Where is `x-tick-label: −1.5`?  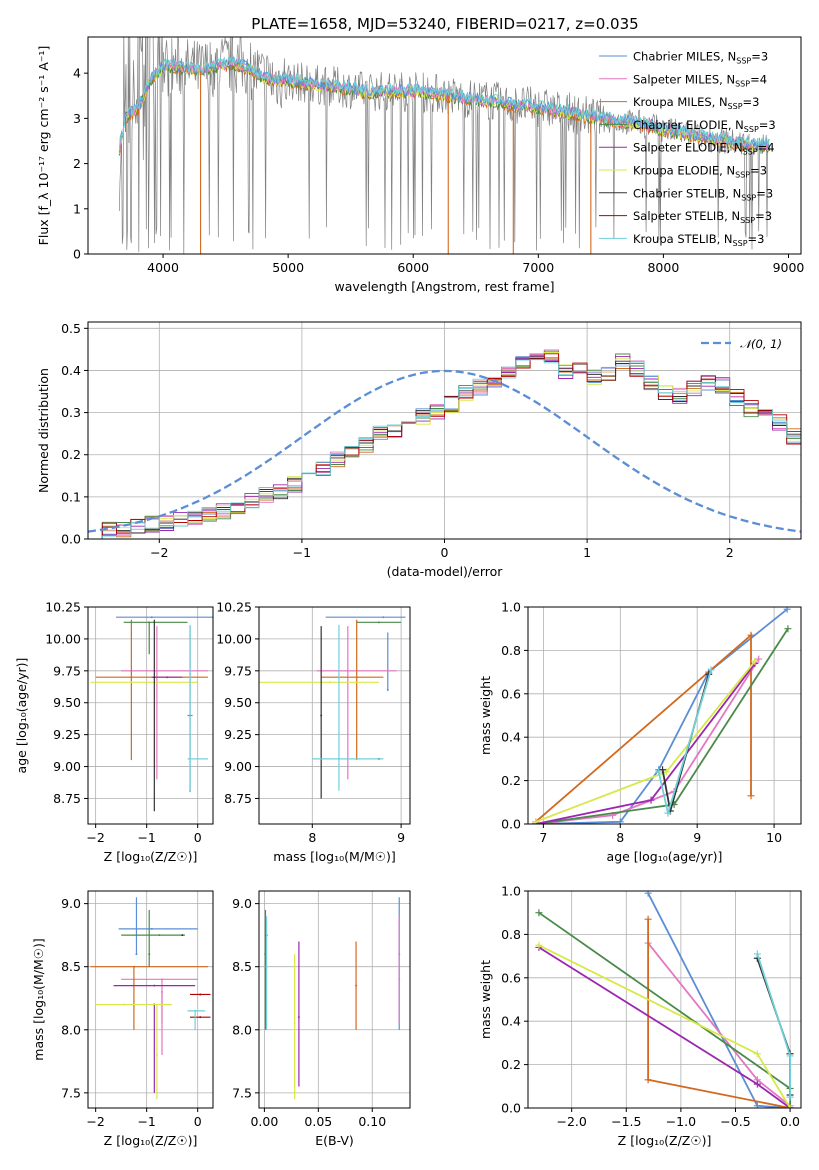
x-tick-label: −1.5 is located at coordinates (626, 1121).